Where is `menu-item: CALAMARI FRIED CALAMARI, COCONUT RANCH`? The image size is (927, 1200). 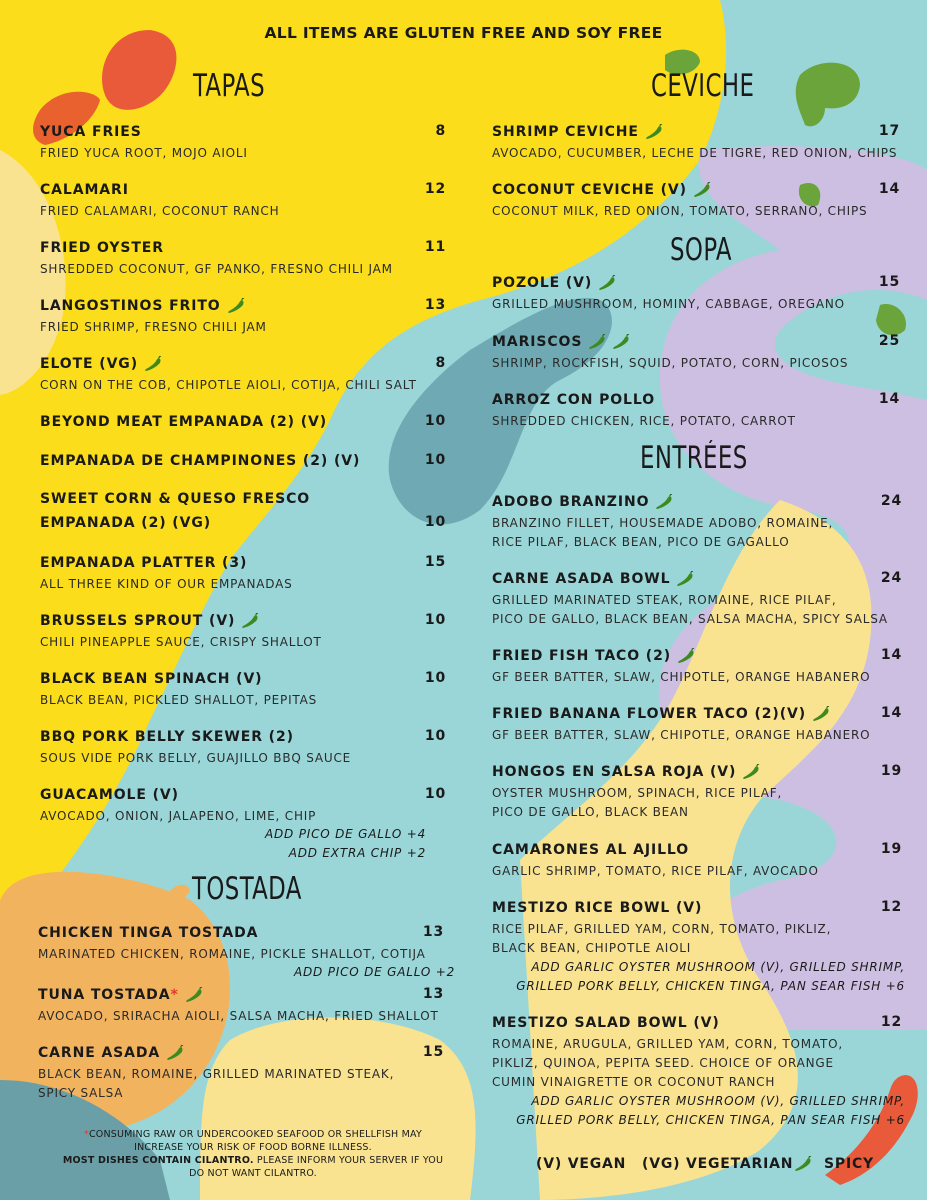 menu-item: CALAMARI FRIED CALAMARI, COCONUT RANCH is located at coordinates (159, 199).